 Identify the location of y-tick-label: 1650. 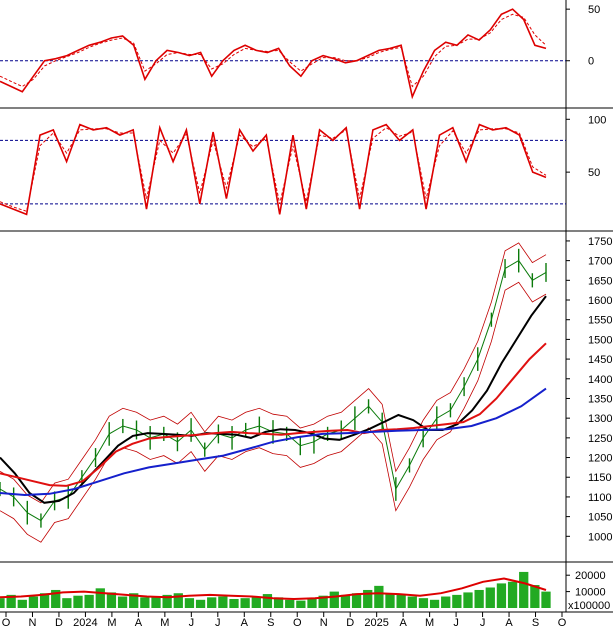
(600, 281).